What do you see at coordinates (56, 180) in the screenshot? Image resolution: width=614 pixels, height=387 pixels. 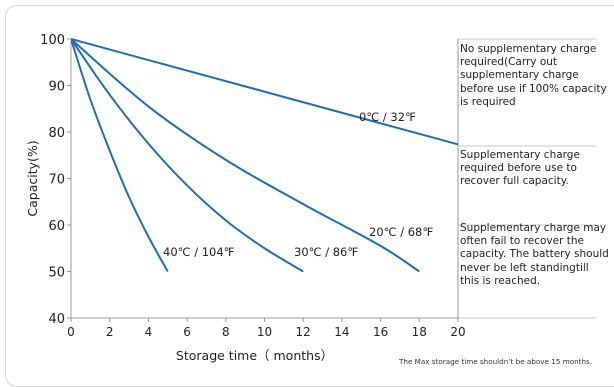 I see `y-tick-label-70: 70` at bounding box center [56, 180].